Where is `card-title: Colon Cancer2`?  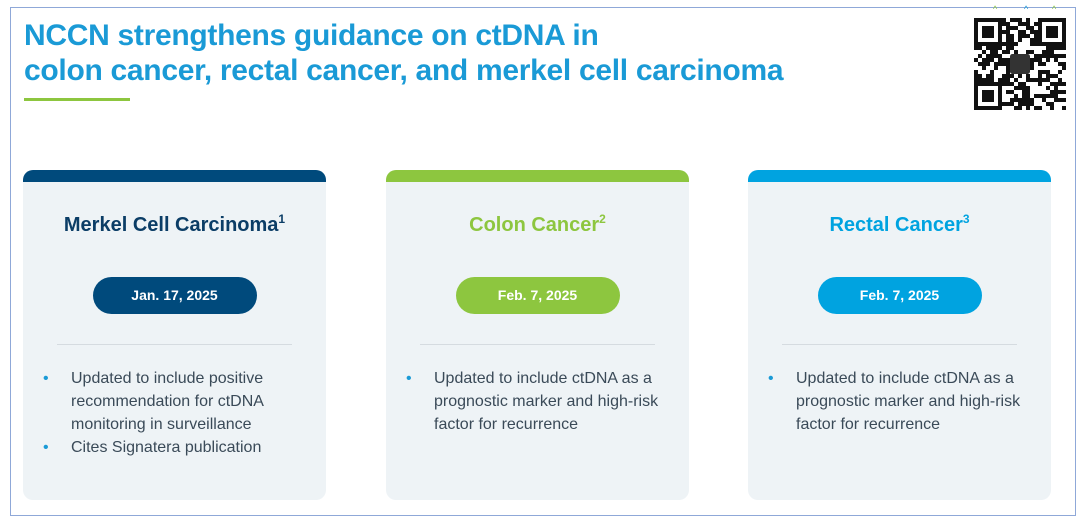
card-title: Colon Cancer2 is located at coordinates (537, 224).